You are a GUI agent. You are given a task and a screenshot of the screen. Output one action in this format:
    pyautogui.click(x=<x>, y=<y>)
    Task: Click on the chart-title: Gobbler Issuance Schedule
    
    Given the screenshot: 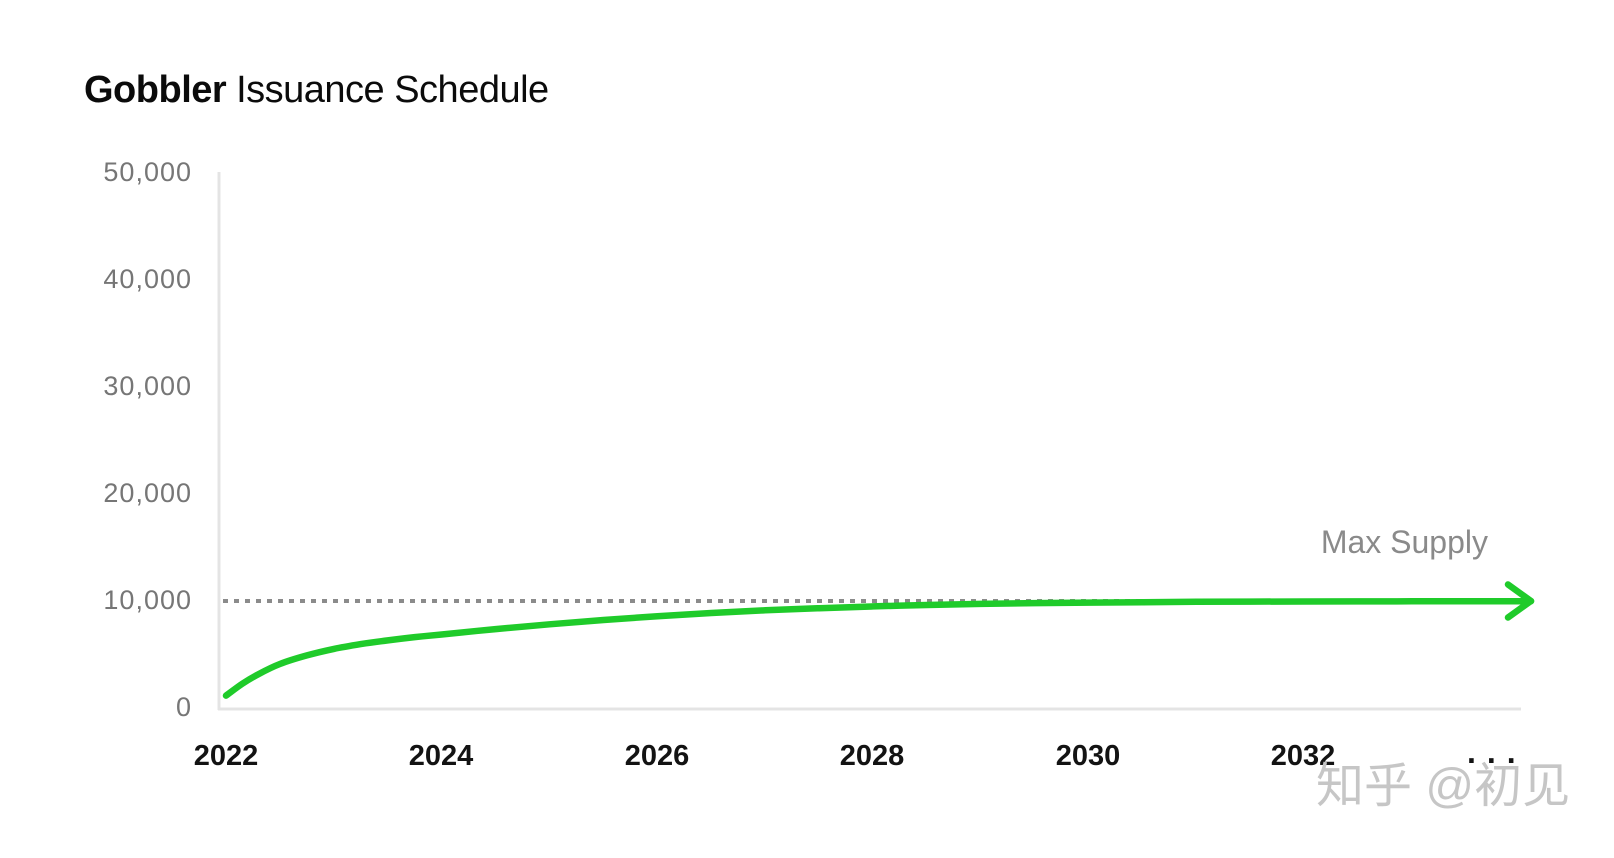 What is the action you would take?
    pyautogui.click(x=316, y=90)
    